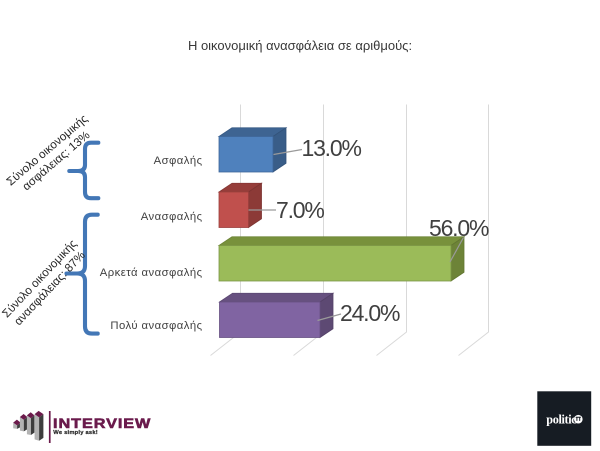 Image resolution: width=600 pixels, height=451 pixels. What do you see at coordinates (561, 419) in the screenshot?
I see `svg-text: politic` at bounding box center [561, 419].